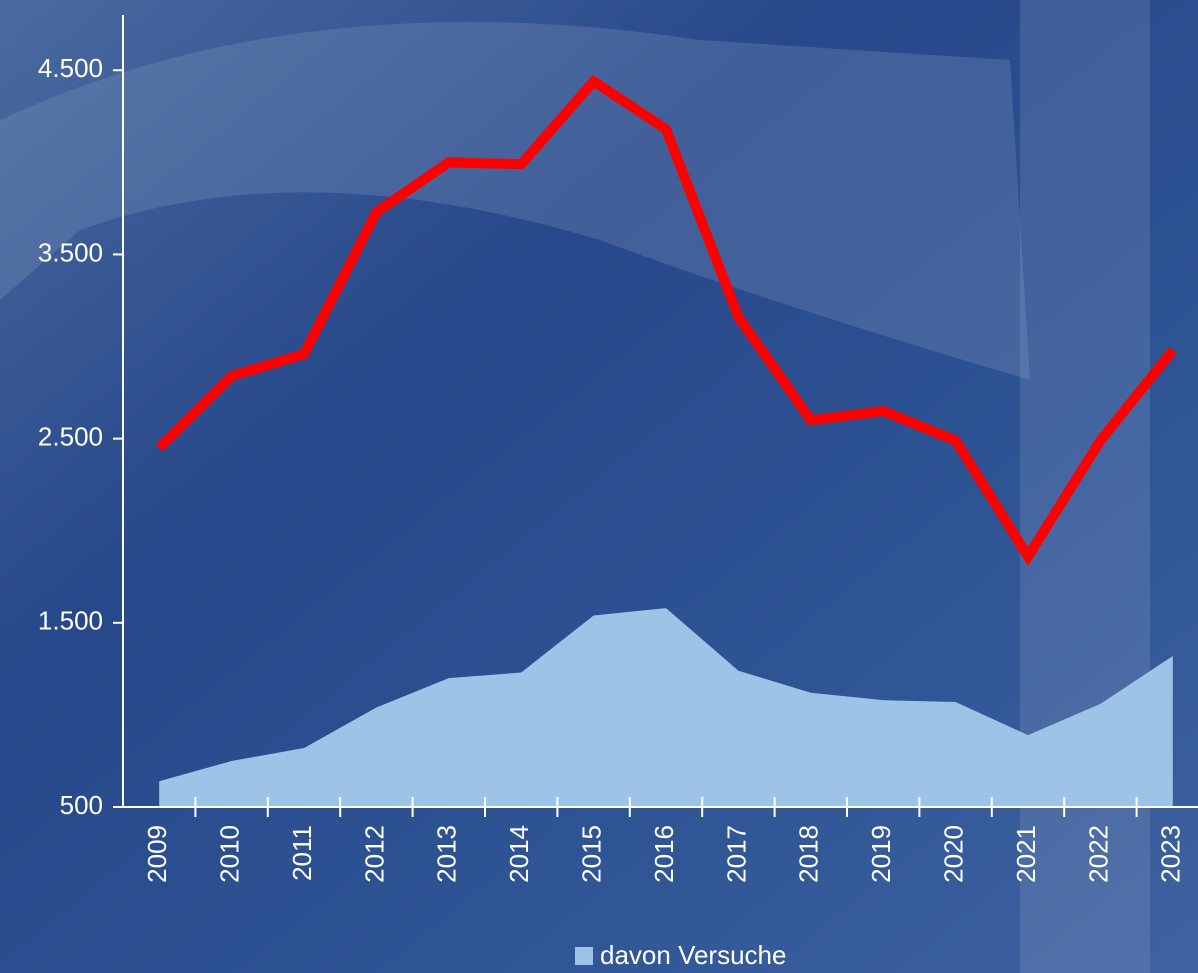 This screenshot has width=1198, height=973. Describe the element at coordinates (693, 955) in the screenshot. I see `legend-label: davon Versuche` at that location.